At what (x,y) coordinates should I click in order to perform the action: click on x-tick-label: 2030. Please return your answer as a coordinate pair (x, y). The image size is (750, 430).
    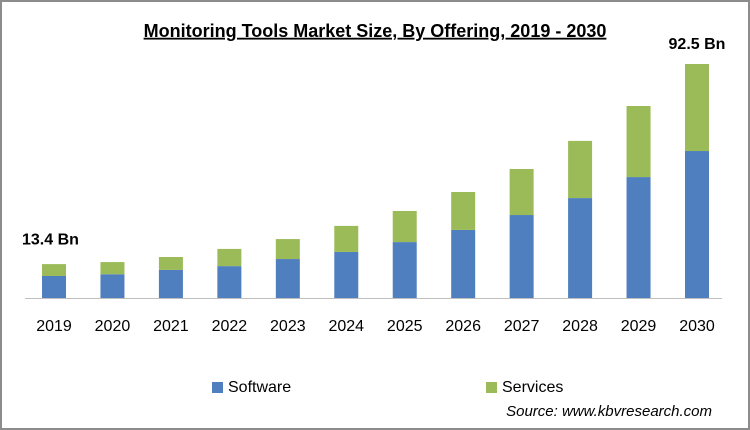
    Looking at the image, I should click on (697, 326).